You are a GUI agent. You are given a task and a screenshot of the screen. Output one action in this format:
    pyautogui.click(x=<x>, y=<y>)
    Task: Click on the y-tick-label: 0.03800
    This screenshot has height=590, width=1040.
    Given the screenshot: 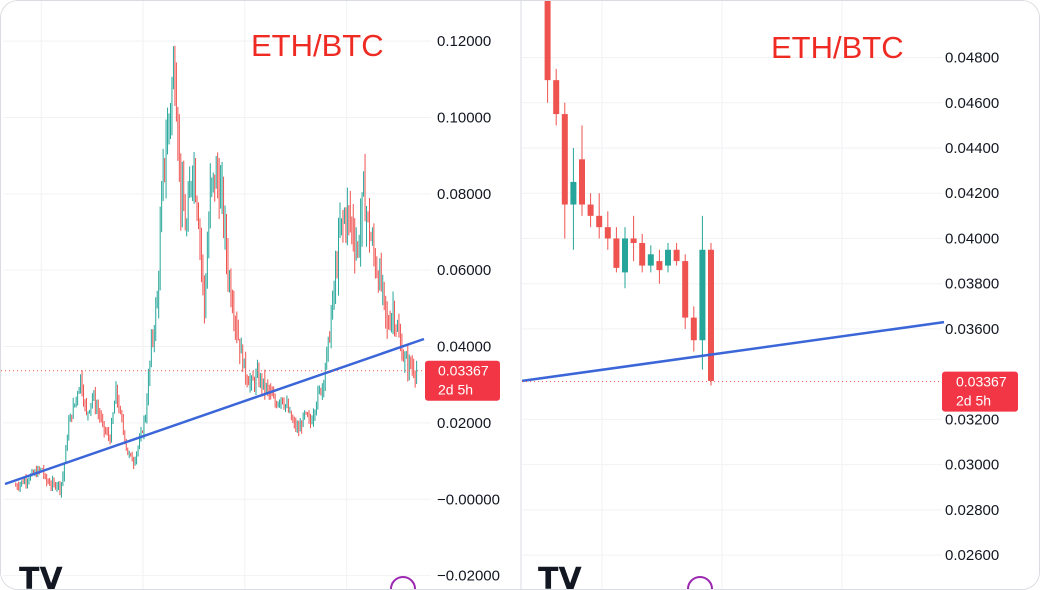 What is the action you would take?
    pyautogui.click(x=972, y=284)
    